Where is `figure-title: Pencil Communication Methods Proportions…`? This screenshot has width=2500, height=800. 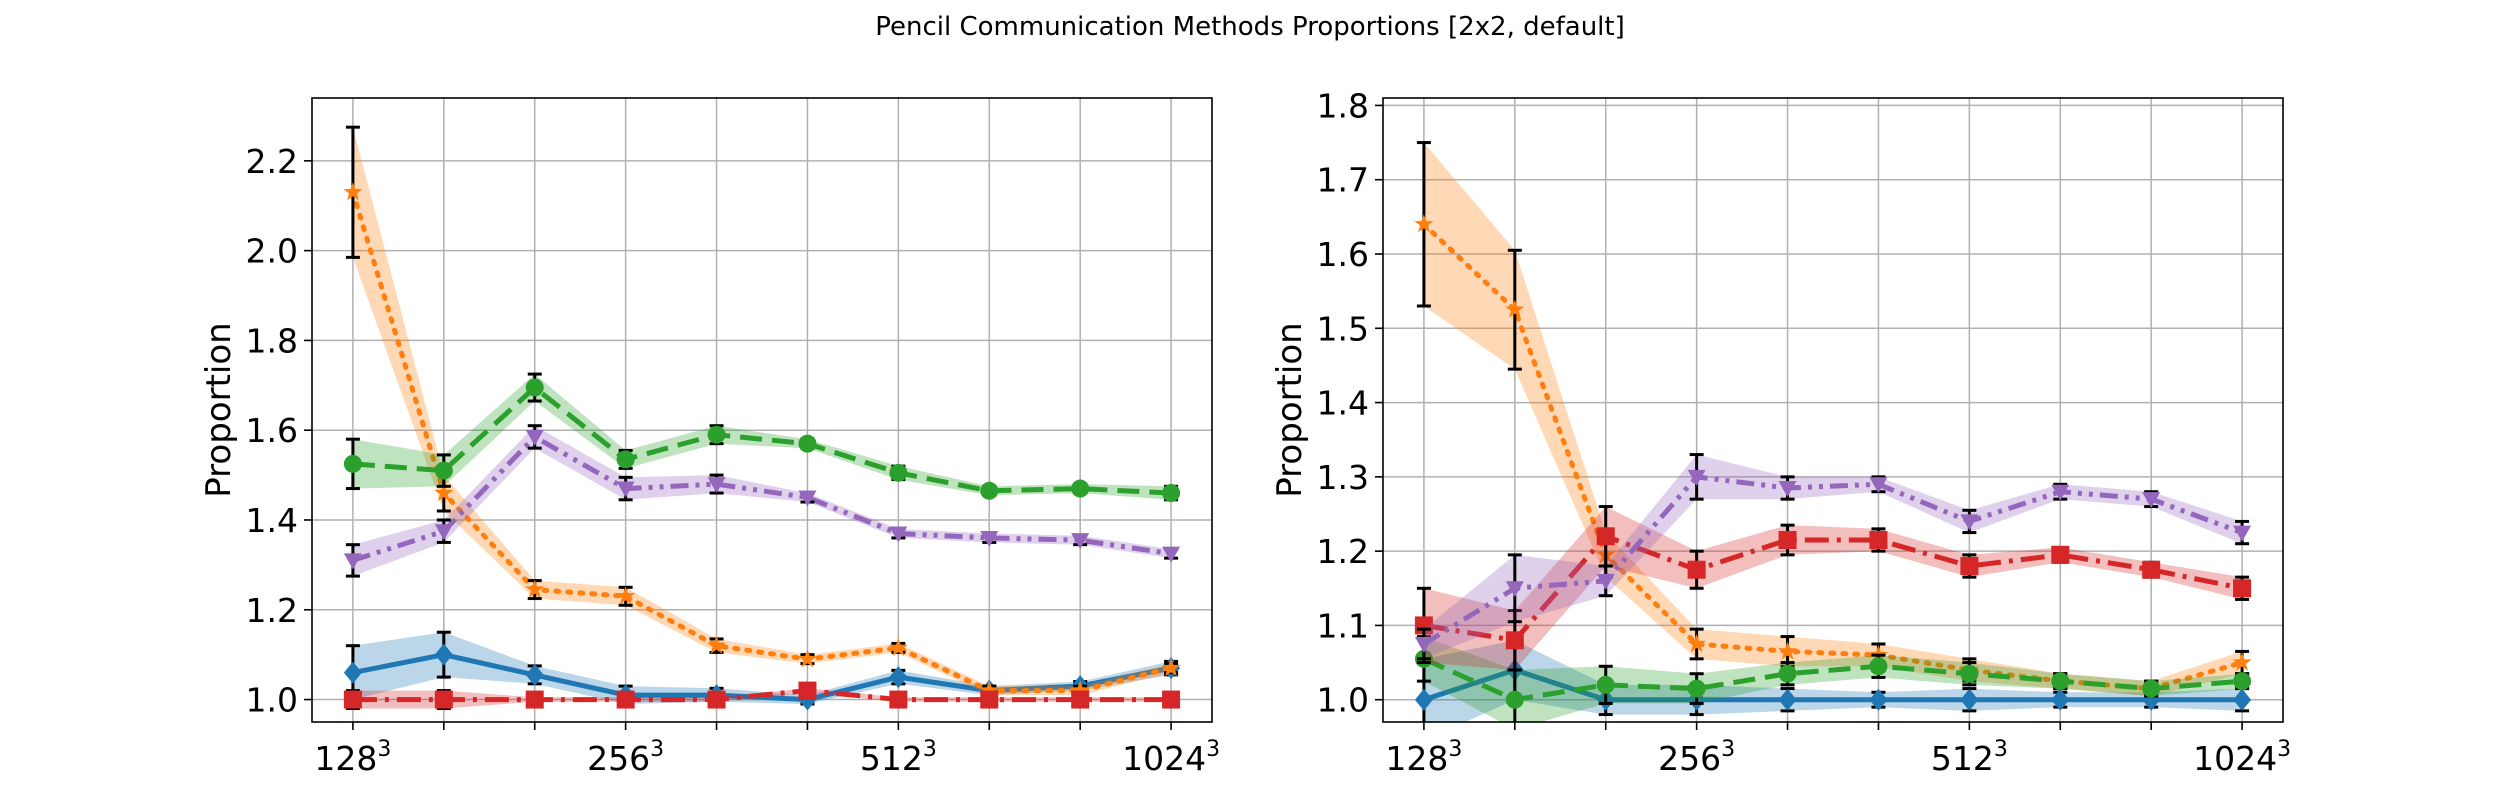 figure-title: Pencil Communication Methods Proportions… is located at coordinates (1250, 27).